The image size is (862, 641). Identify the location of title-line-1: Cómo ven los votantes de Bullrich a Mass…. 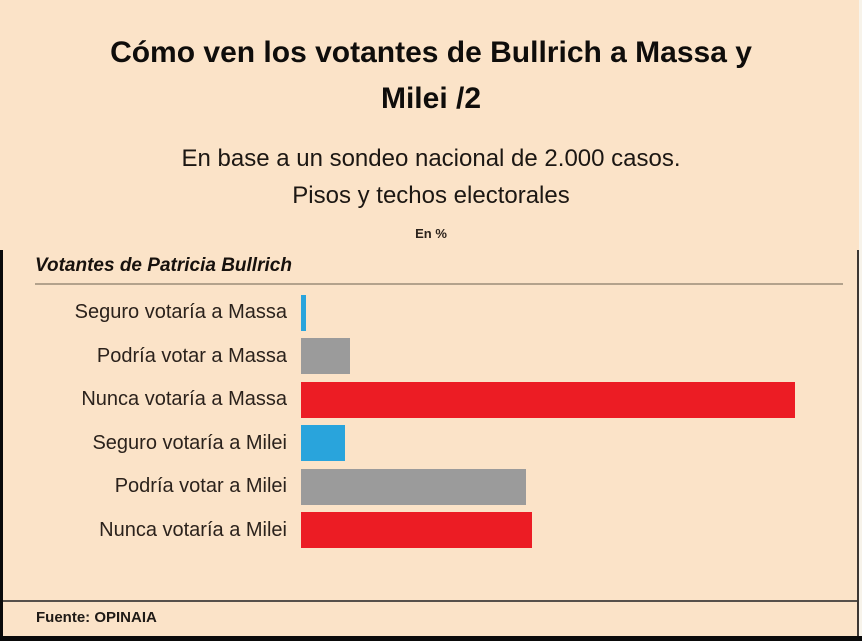
(431, 52).